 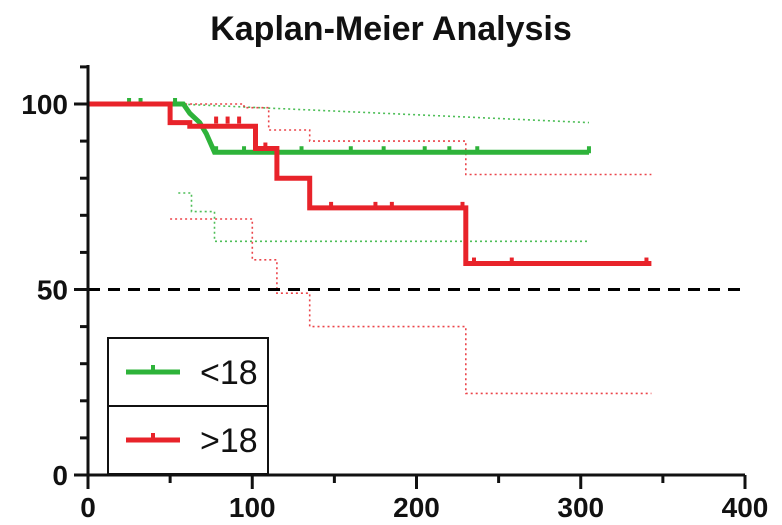 I want to click on y-tick-label-100: 100, so click(x=44, y=104).